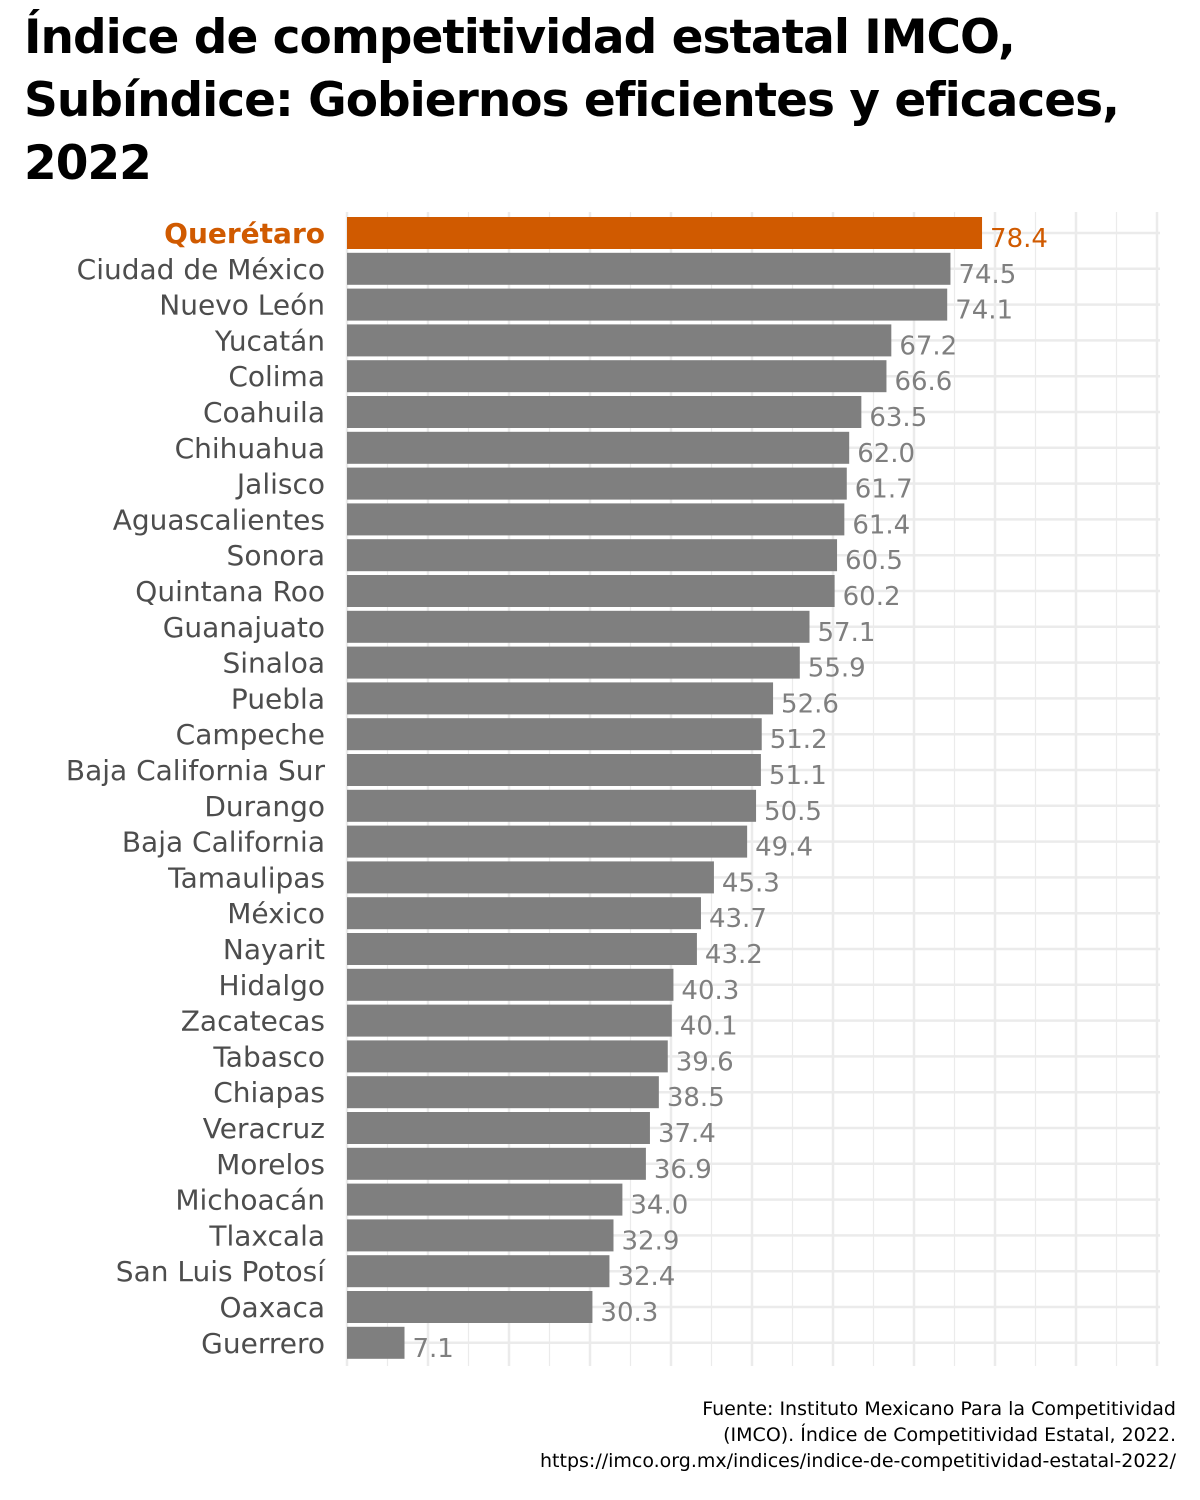  What do you see at coordinates (263, 1343) in the screenshot?
I see `category-label: Guerrero` at bounding box center [263, 1343].